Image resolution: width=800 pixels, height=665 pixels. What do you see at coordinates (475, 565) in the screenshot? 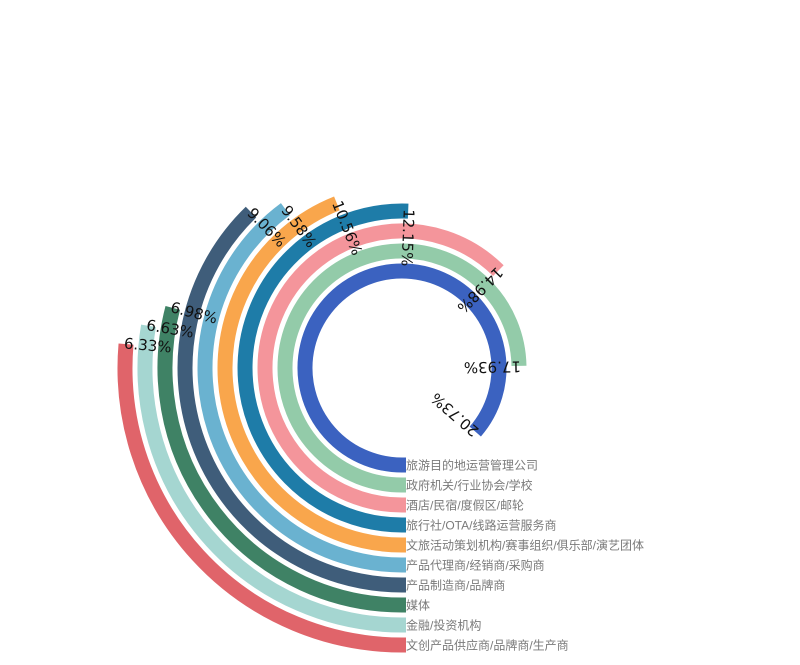
I see `category-label-6: 产品代理商/经销商/采购商` at bounding box center [475, 565].